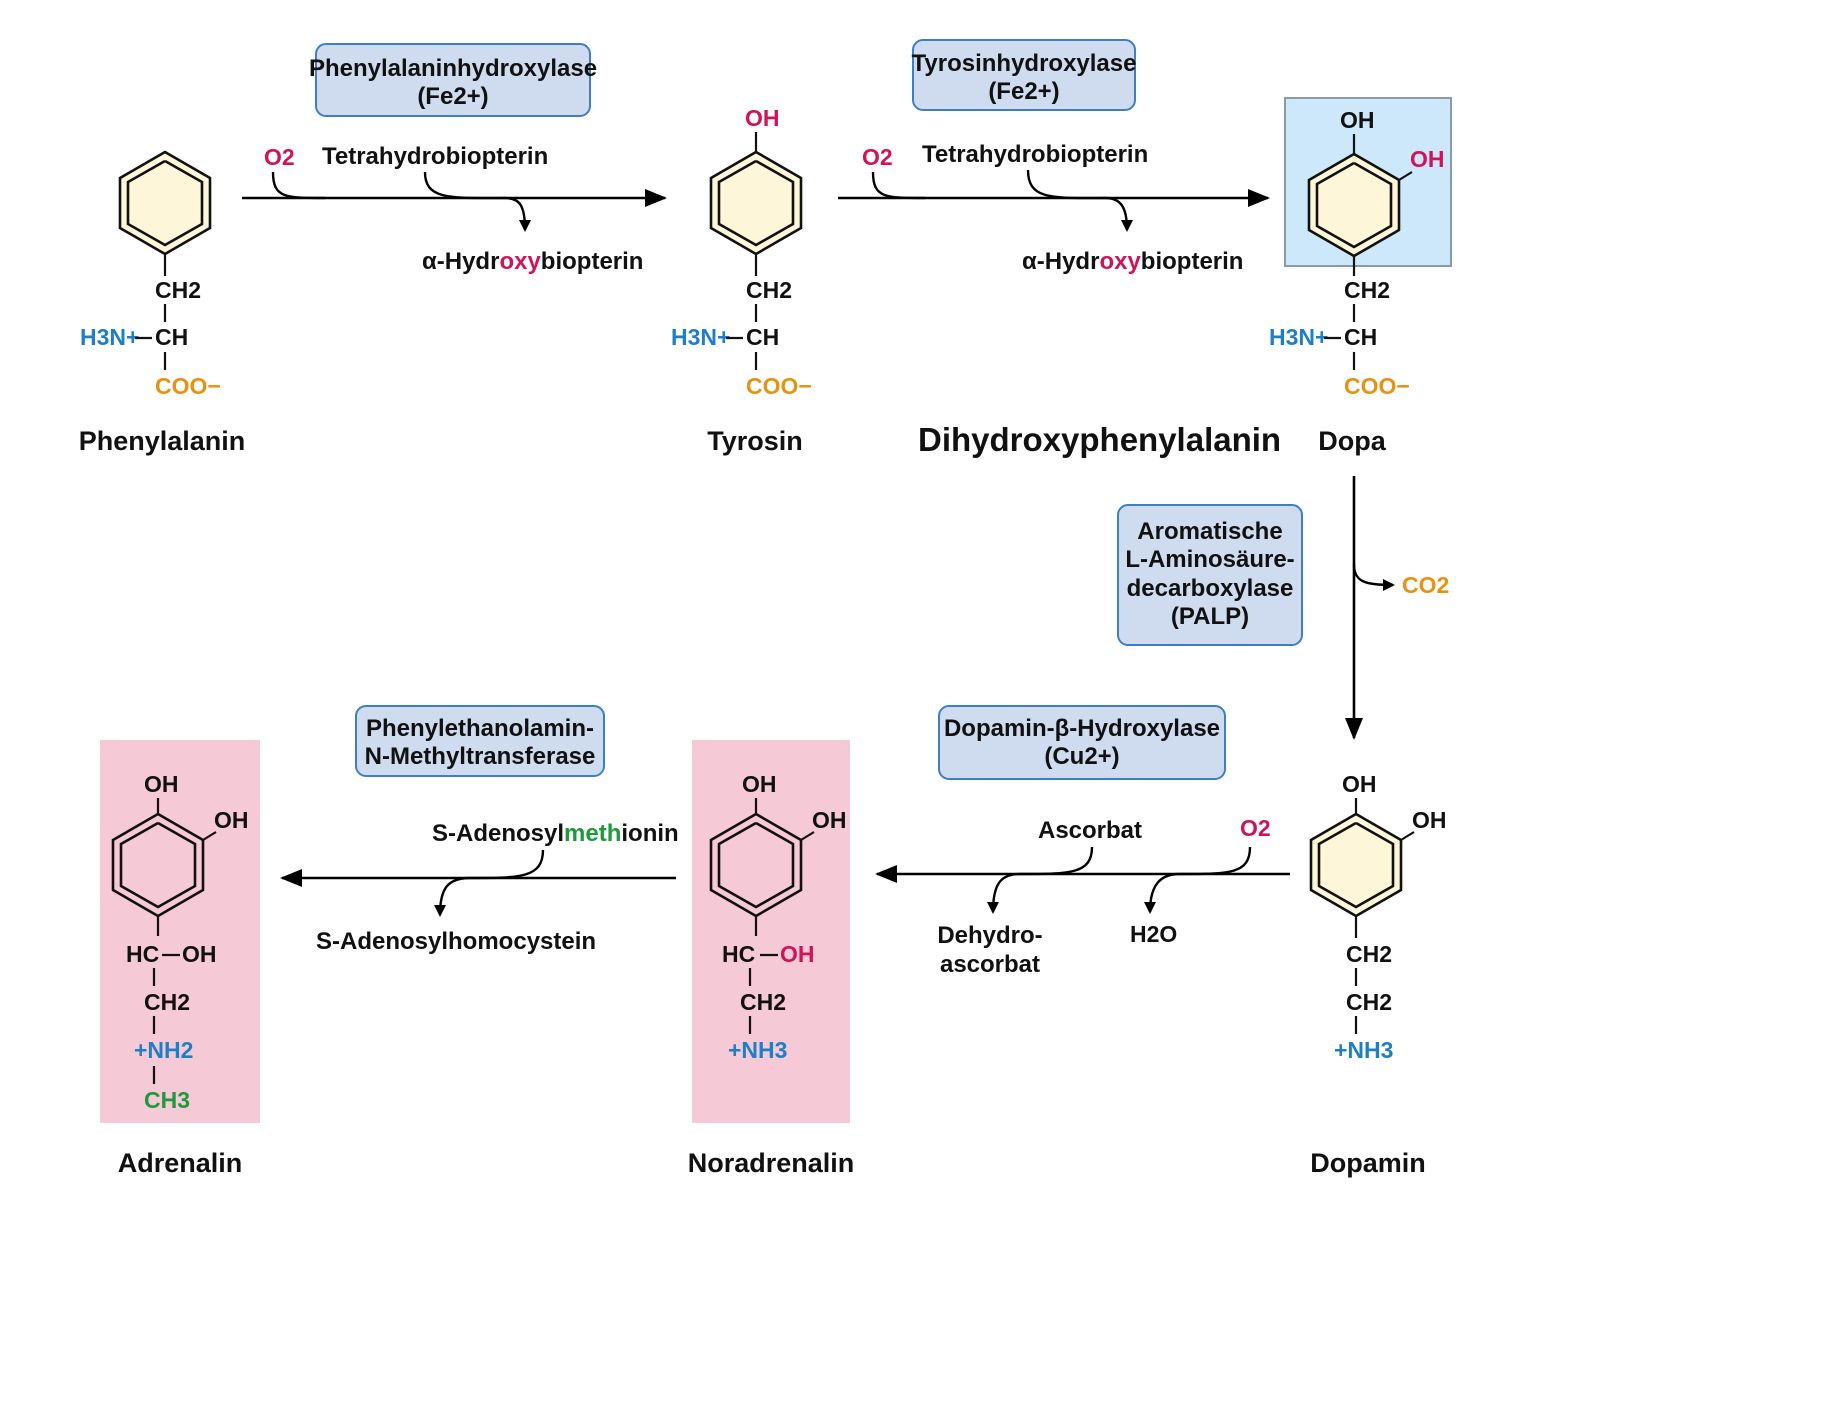 The image size is (1822, 1406). Describe the element at coordinates (1035, 154) in the screenshot. I see `tetrahydrobiopterin-2: Tetrahydrobiopterin` at that location.